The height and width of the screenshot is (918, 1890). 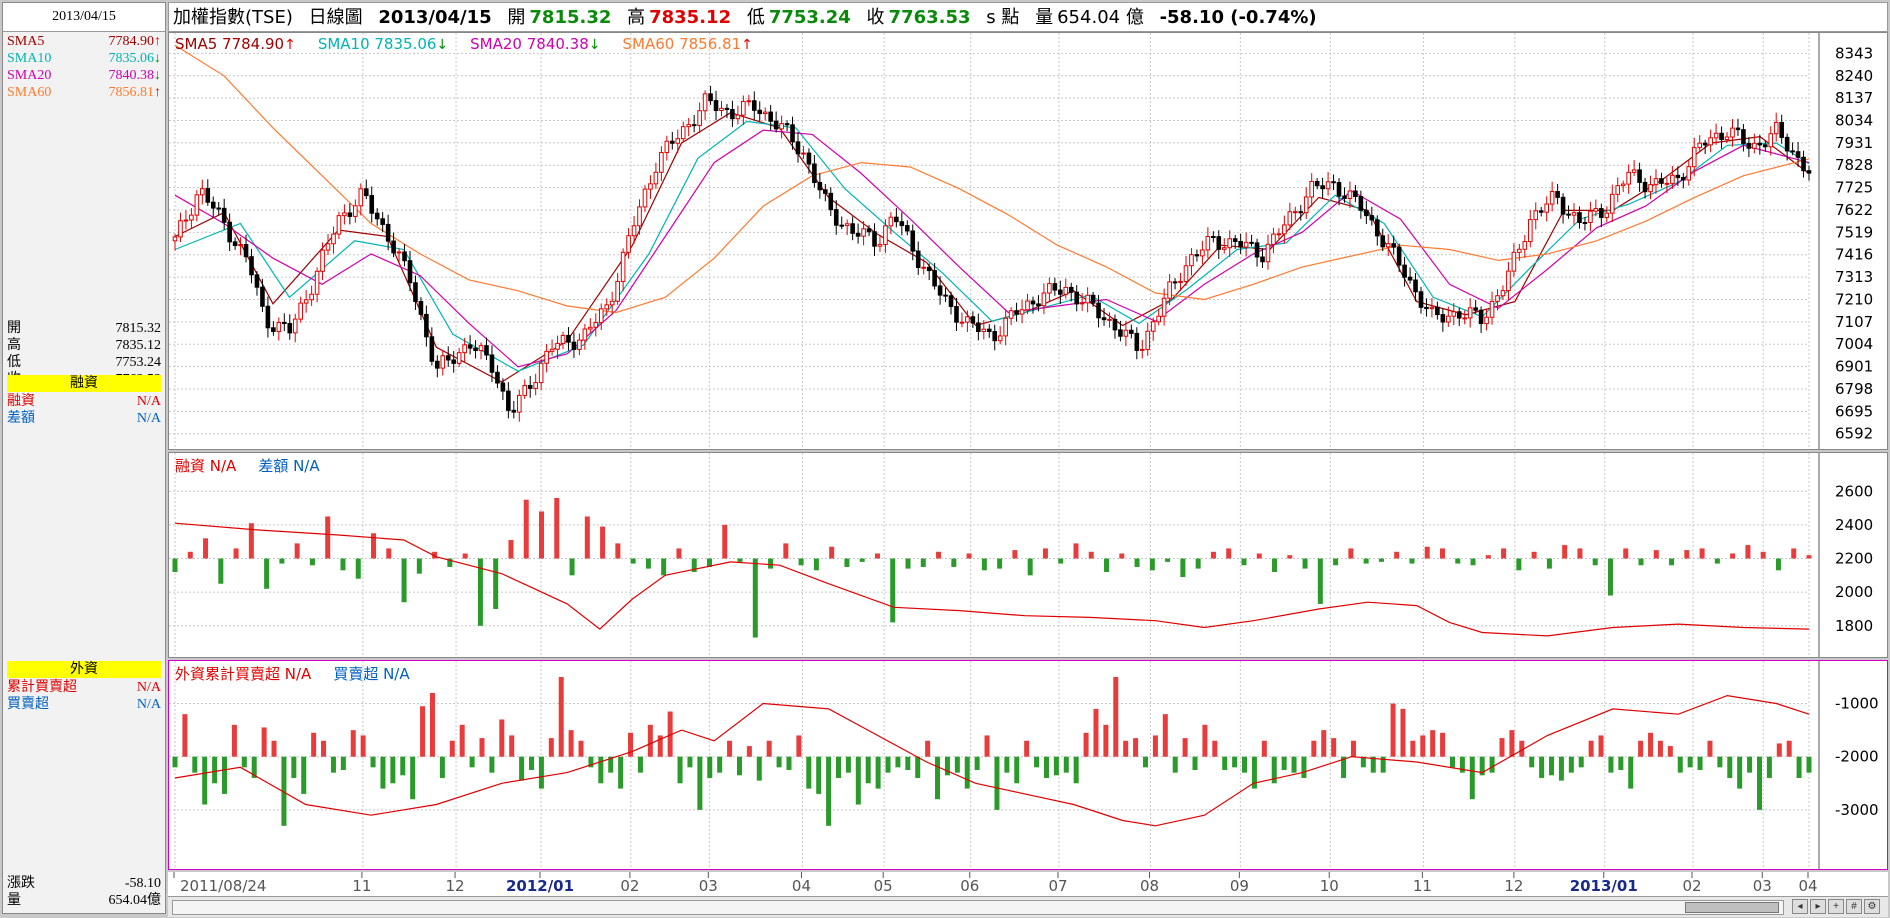 I want to click on volume-label-header: 量, so click(x=1044, y=17).